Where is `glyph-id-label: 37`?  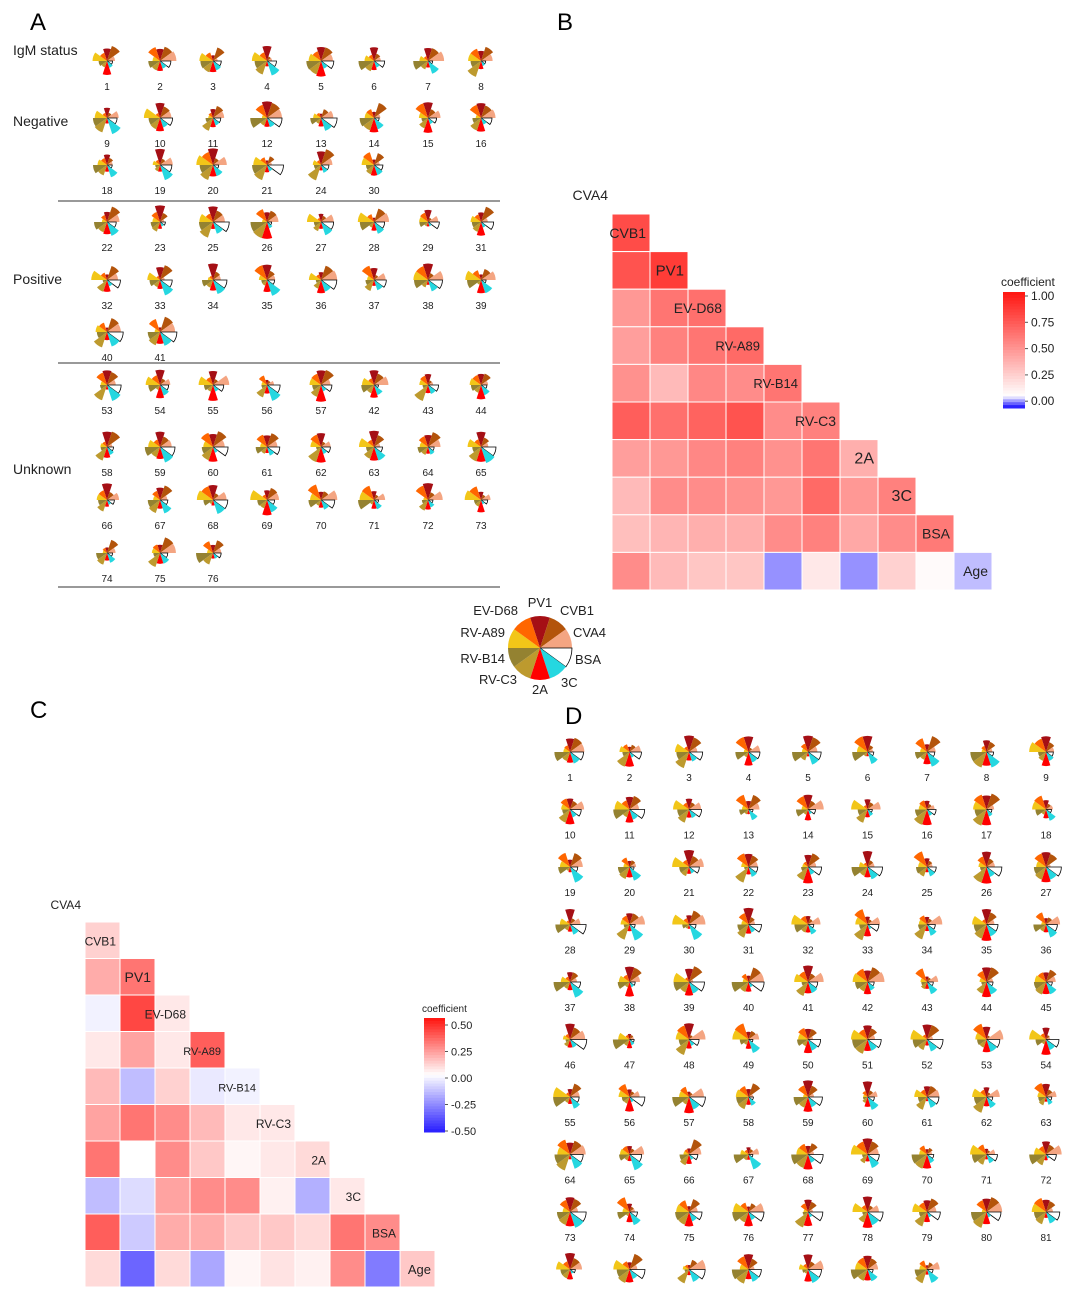 glyph-id-label: 37 is located at coordinates (374, 306).